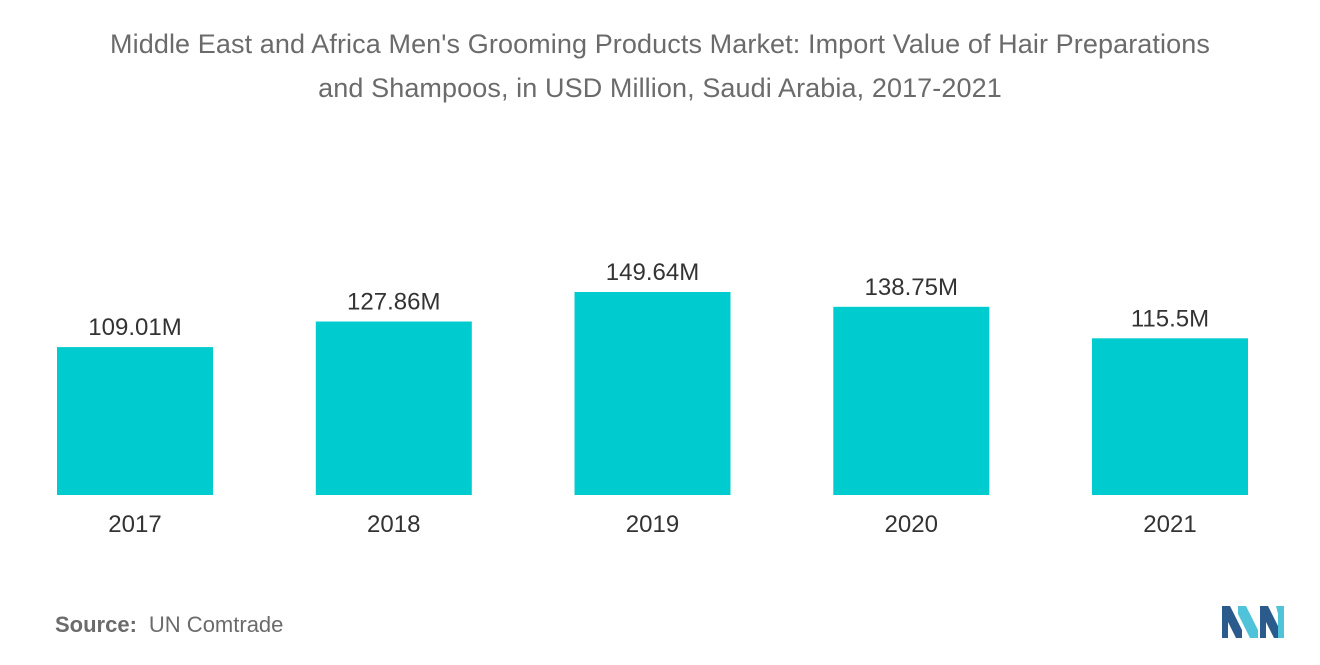 This screenshot has width=1320, height=665. What do you see at coordinates (652, 272) in the screenshot?
I see `data-label-2019: 149.64M` at bounding box center [652, 272].